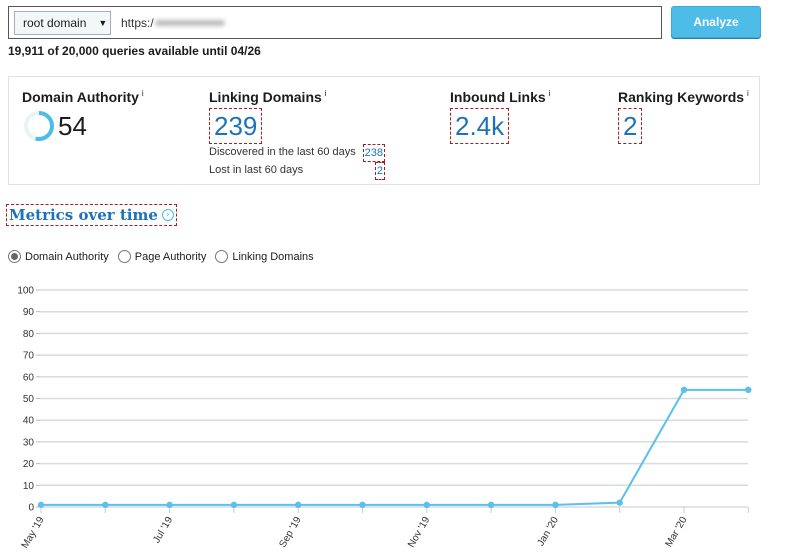 The height and width of the screenshot is (557, 800). I want to click on svg-text: 70, so click(29, 356).